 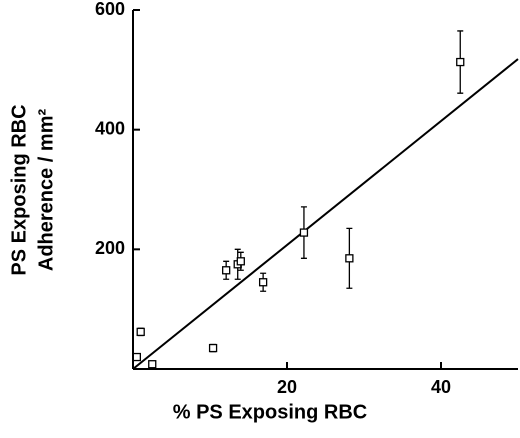 I want to click on y-tick-label: 600, so click(x=110, y=9).